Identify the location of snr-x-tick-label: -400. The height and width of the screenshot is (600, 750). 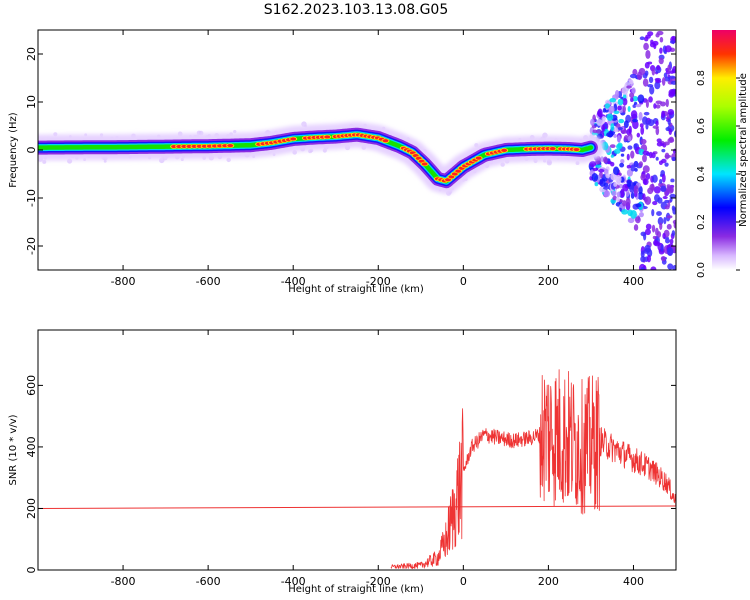
(293, 581).